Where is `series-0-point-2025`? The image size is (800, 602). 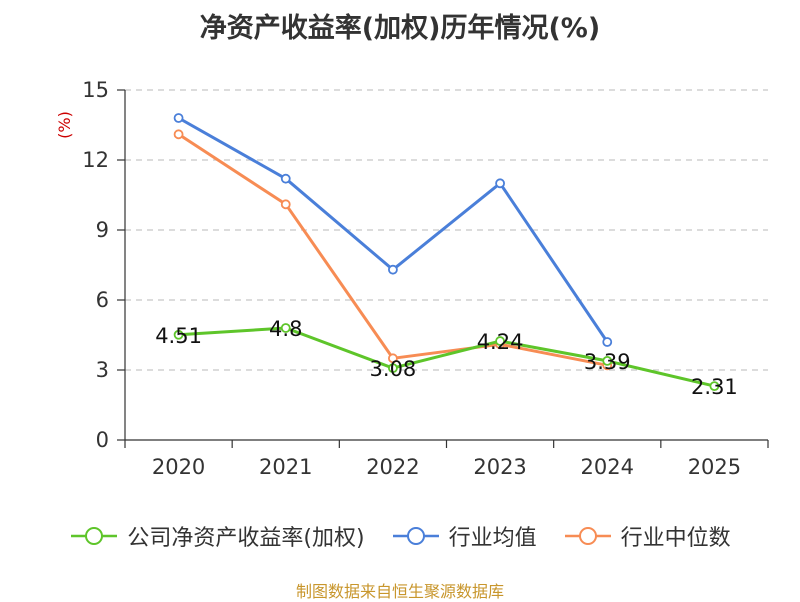
series-0-point-2025 is located at coordinates (714, 386).